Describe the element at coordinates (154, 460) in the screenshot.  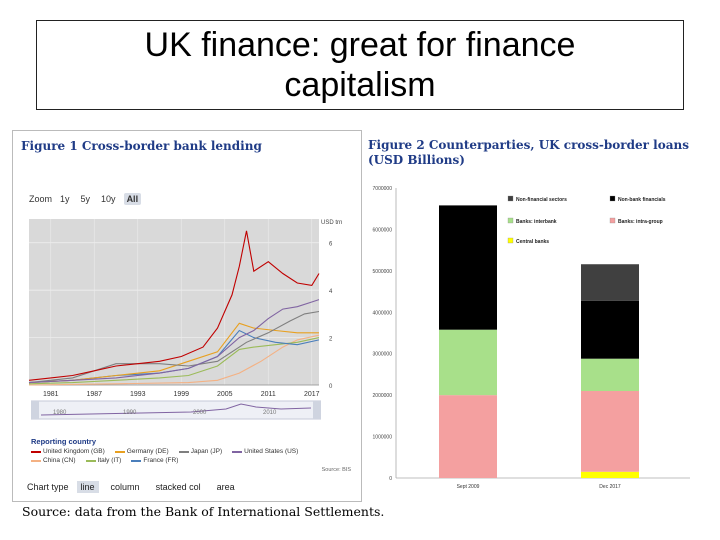
I see `legend-item-france: France (FR)` at that location.